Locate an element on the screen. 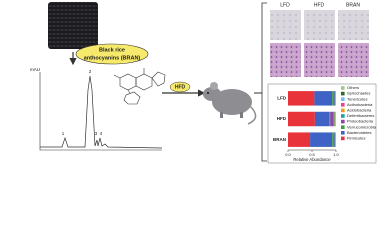 Image resolution: width=378 pixels, height=240 pixels. x-axis-label: Relative Abundance is located at coordinates (312, 159).